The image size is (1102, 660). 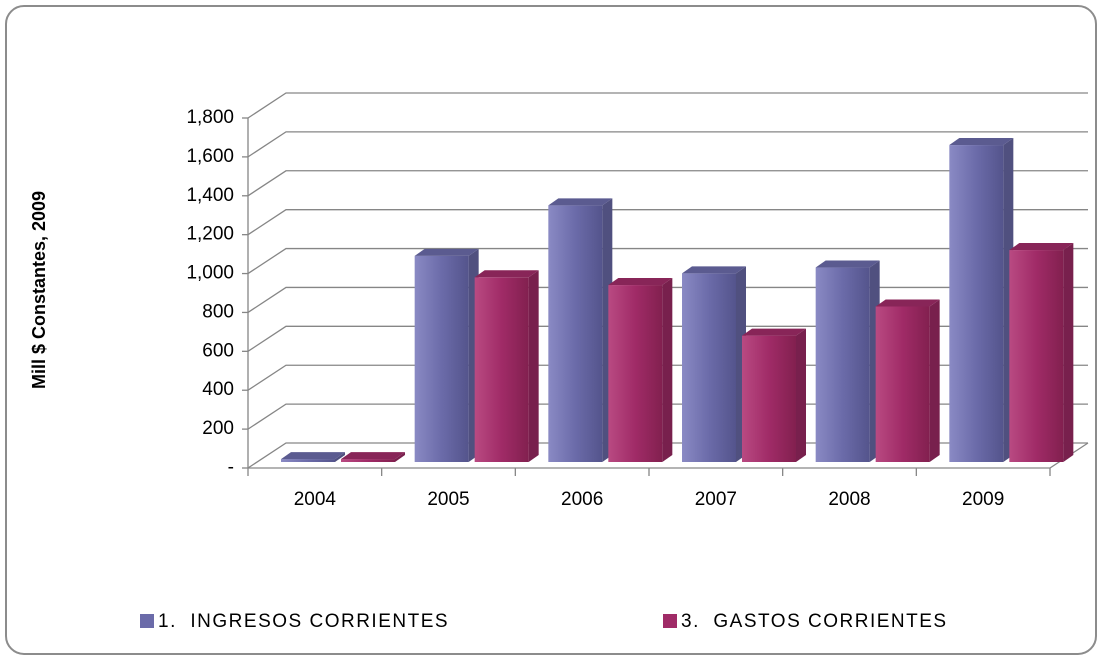 I want to click on y-tick-label: -, so click(x=231, y=467).